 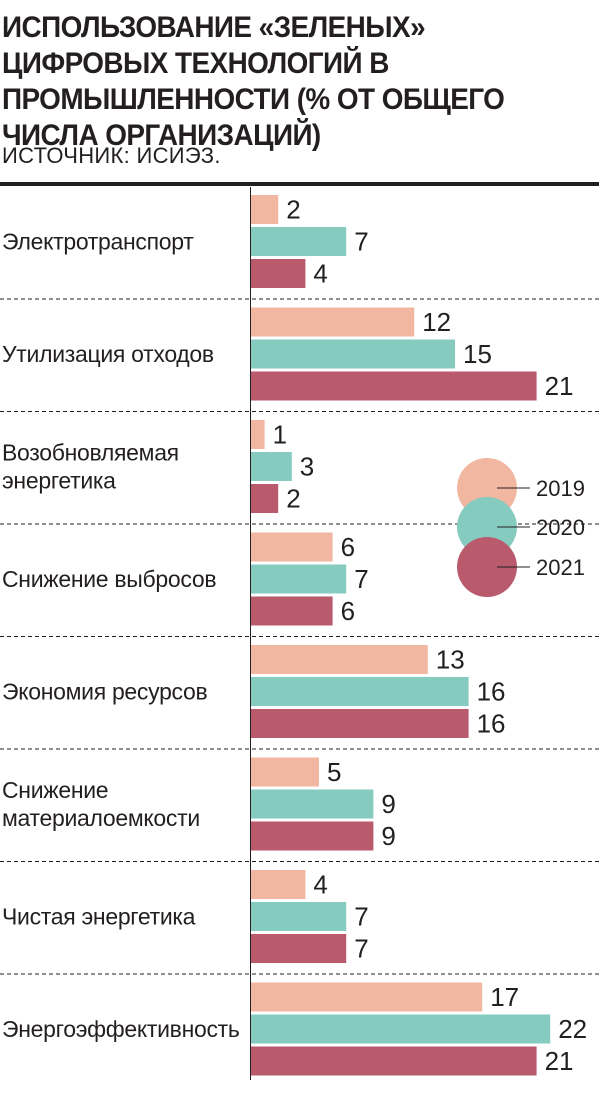 What do you see at coordinates (334, 772) in the screenshot?
I see `data-label: 5` at bounding box center [334, 772].